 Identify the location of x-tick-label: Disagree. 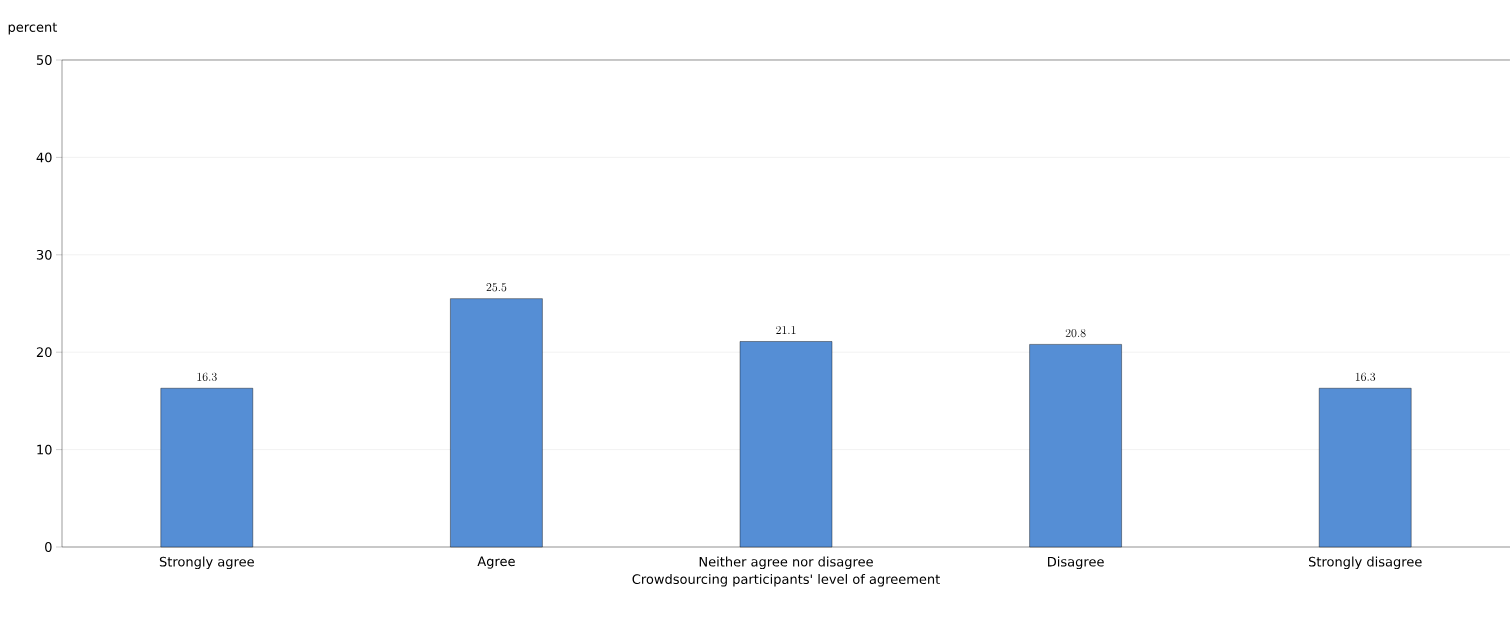
(1076, 563).